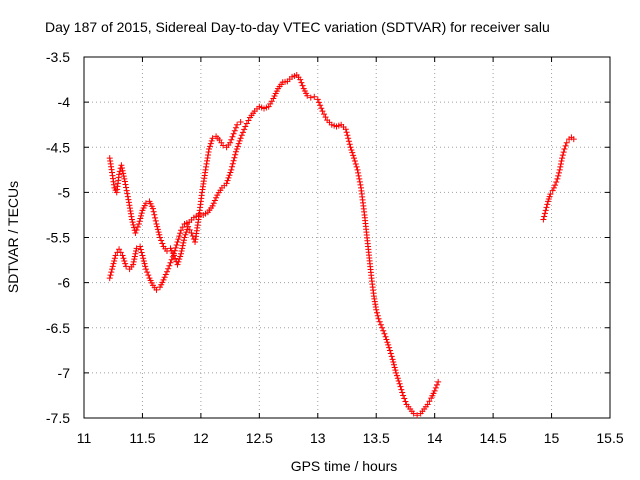 Image resolution: width=640 pixels, height=480 pixels. I want to click on x-tick-label: 14, so click(435, 438).